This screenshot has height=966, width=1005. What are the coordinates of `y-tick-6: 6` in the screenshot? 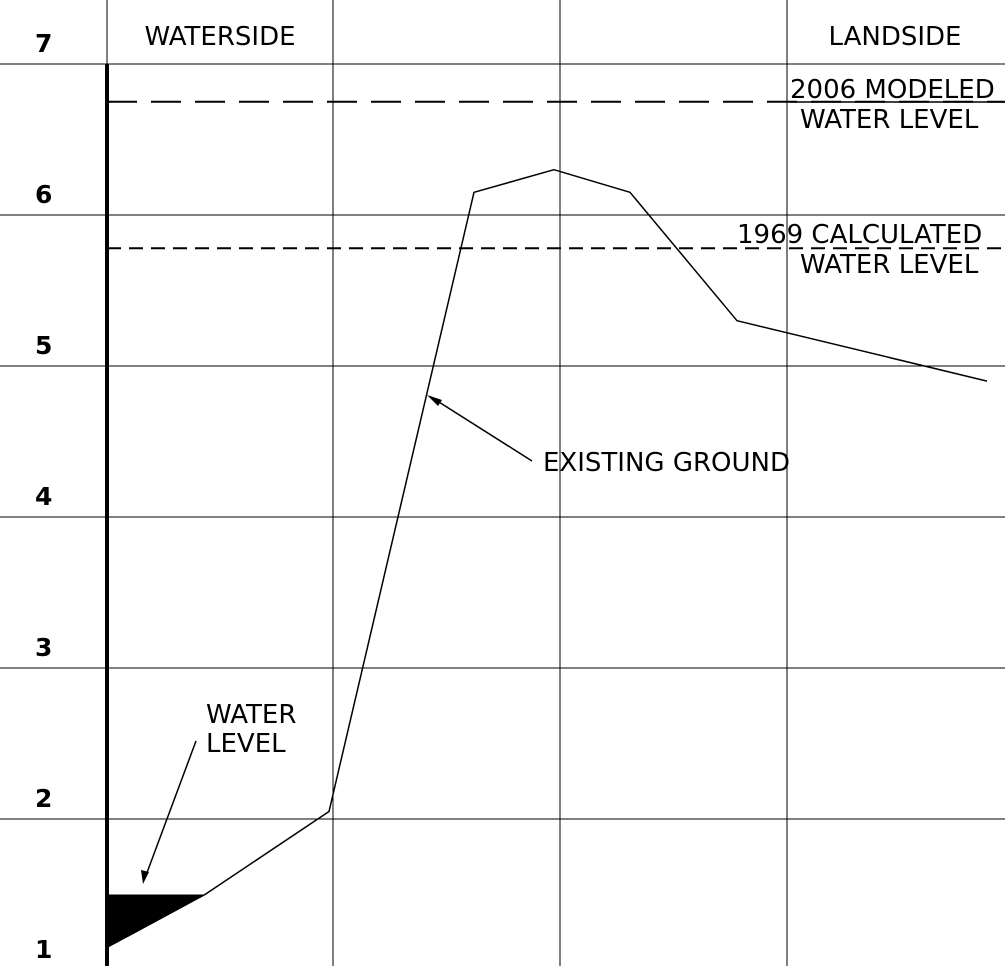 It's located at (43, 194).